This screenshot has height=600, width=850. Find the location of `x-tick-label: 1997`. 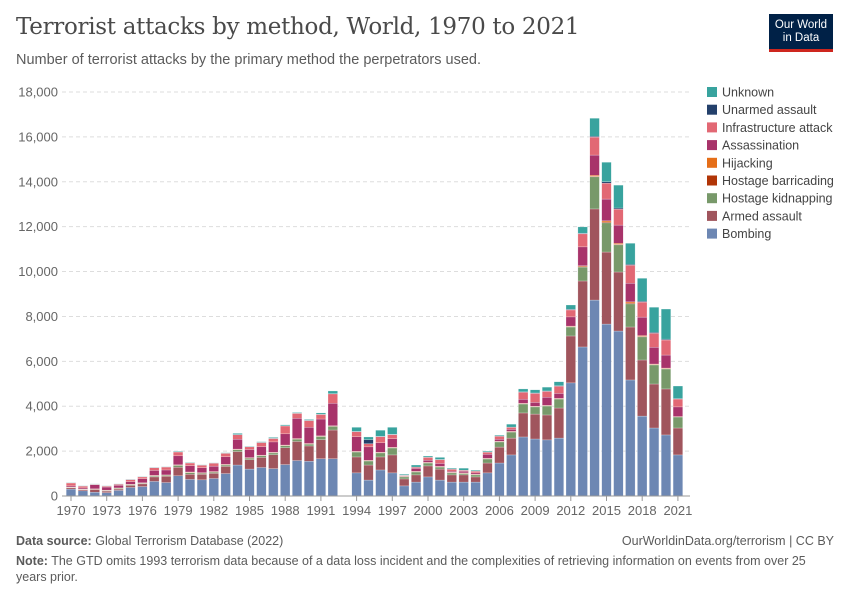

x-tick-label: 1997 is located at coordinates (392, 510).